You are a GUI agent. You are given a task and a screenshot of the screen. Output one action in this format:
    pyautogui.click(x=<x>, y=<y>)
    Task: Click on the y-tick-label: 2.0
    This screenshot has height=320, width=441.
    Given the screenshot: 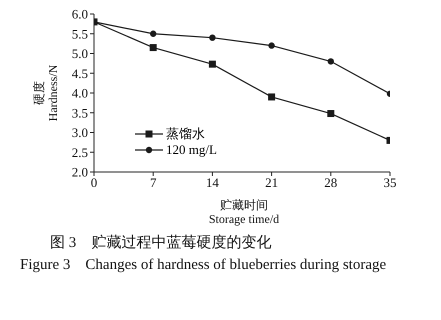 What is the action you would take?
    pyautogui.click(x=80, y=172)
    